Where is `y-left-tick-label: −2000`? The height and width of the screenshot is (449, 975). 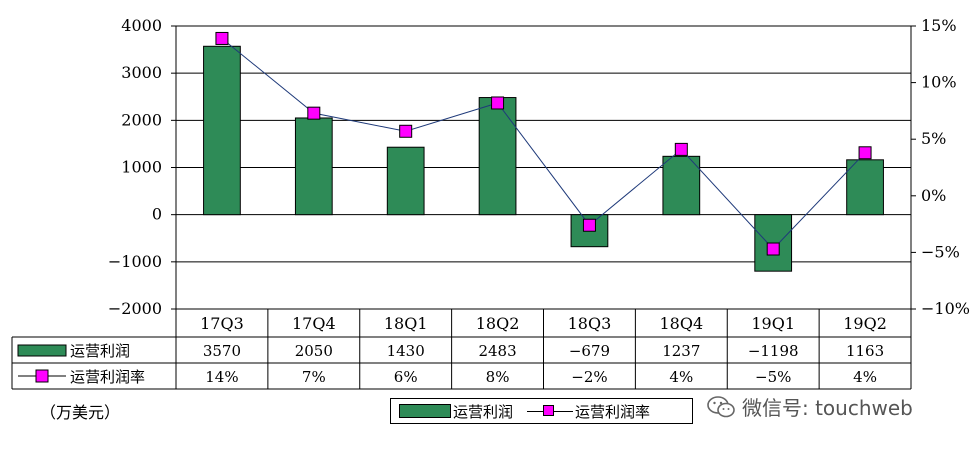
y-left-tick-label: −2000 is located at coordinates (135, 308).